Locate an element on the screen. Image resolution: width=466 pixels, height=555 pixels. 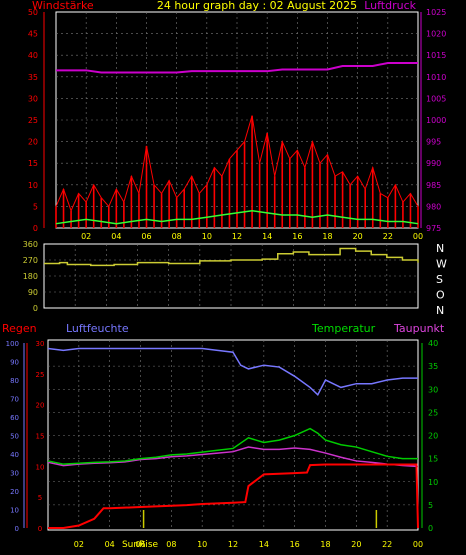
pressure-tick-label: 975 is located at coordinates (433, 228).